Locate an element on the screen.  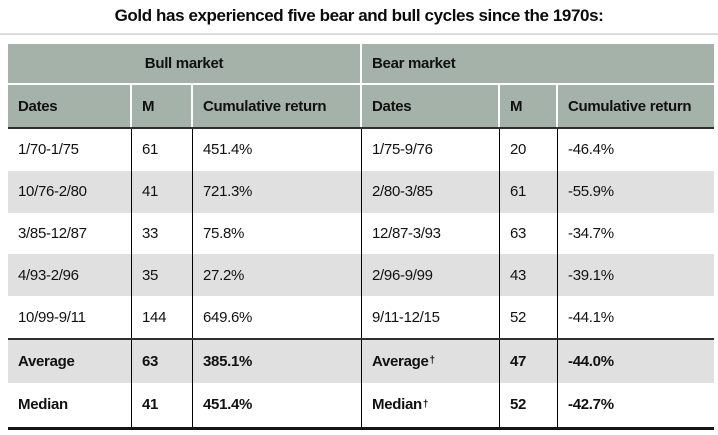
average-row: Average 63 385.1% Average † 47 -44.0% is located at coordinates (361, 361).